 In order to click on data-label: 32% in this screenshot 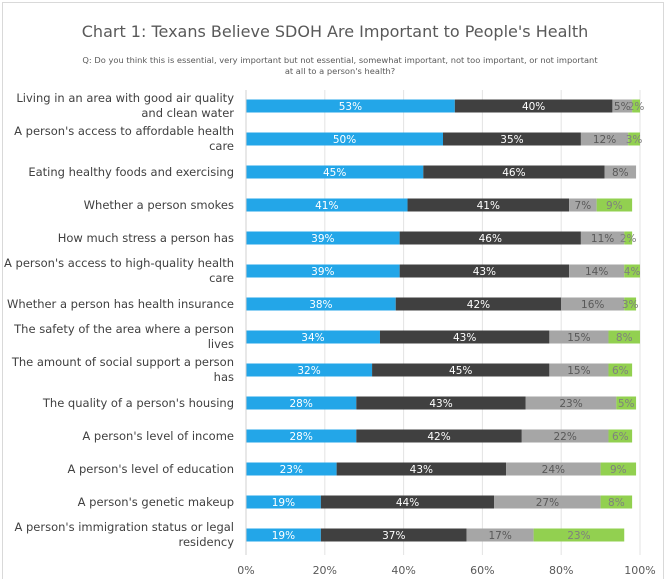, I will do `click(308, 371)`.